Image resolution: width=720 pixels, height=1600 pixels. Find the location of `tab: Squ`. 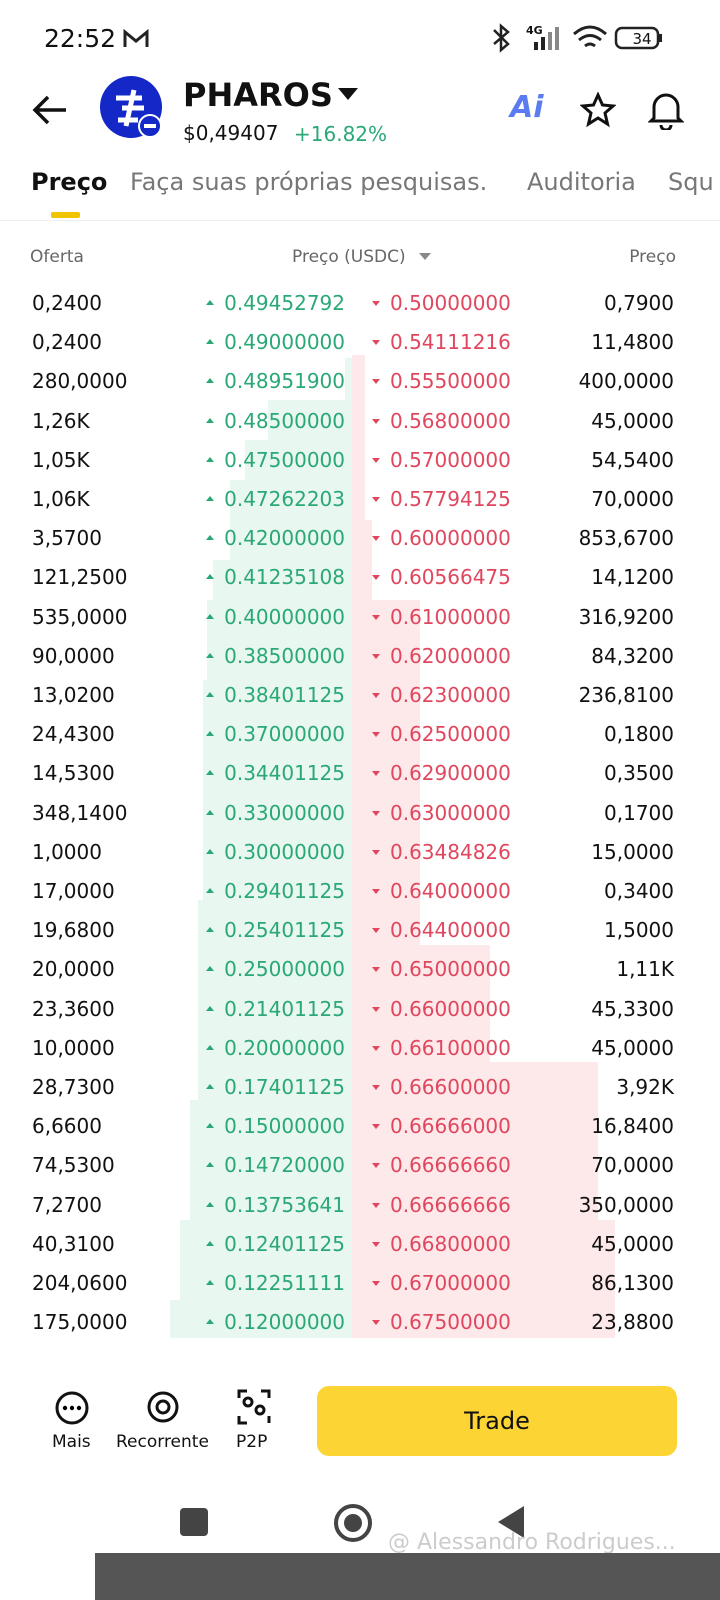

tab: Squ is located at coordinates (691, 182).